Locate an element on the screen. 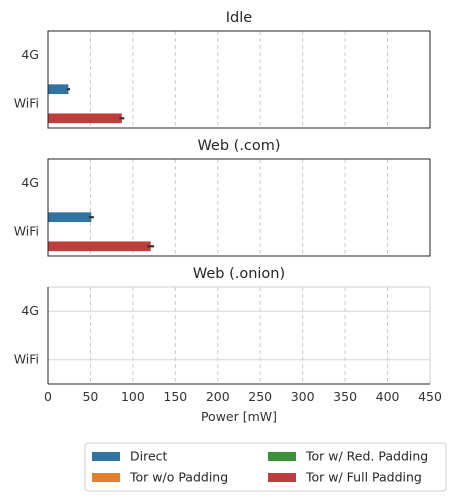 The image size is (453, 497). xtick-label: 450 is located at coordinates (430, 396).